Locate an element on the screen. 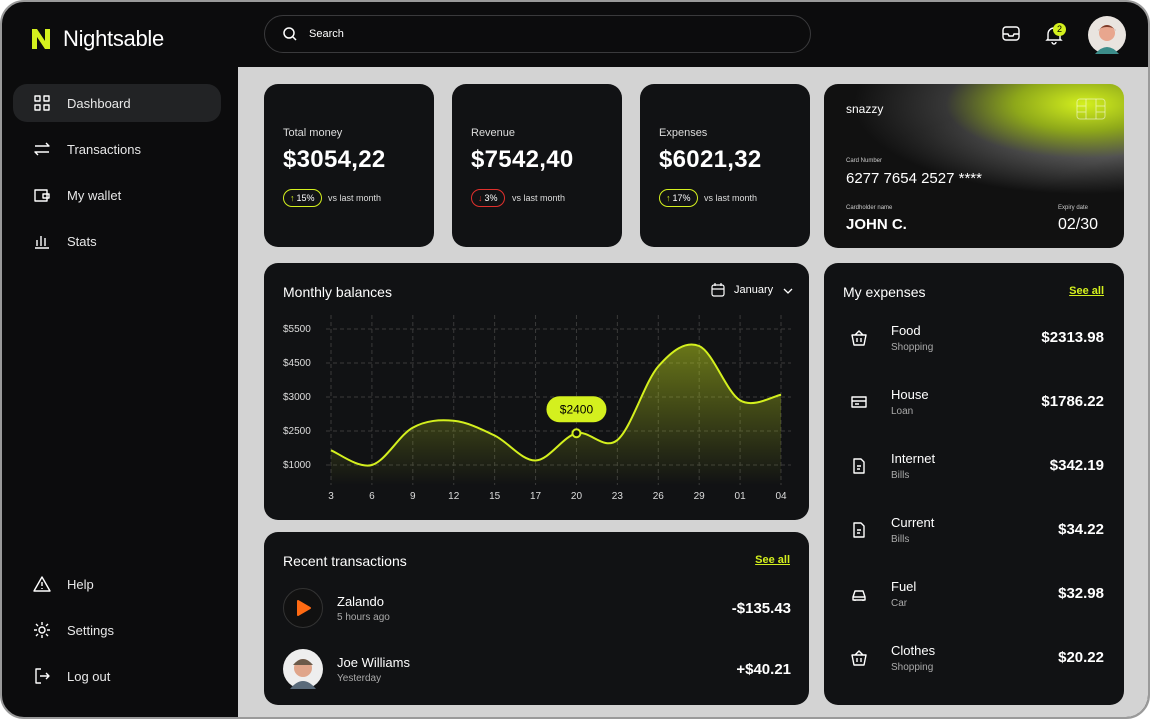 The width and height of the screenshot is (1150, 719). nav-label: Log out is located at coordinates (89, 676).